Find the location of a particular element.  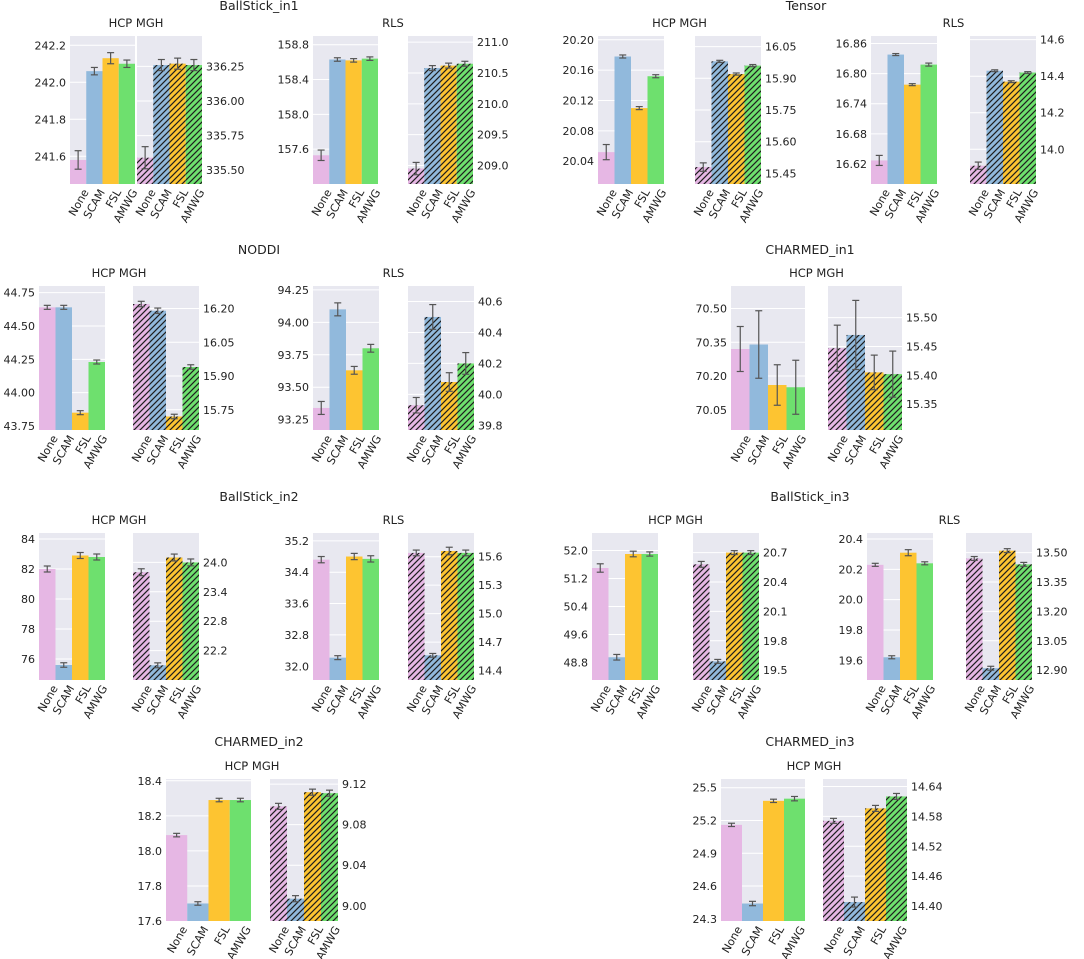

bar-hatch-fsl is located at coordinates (312, 856).